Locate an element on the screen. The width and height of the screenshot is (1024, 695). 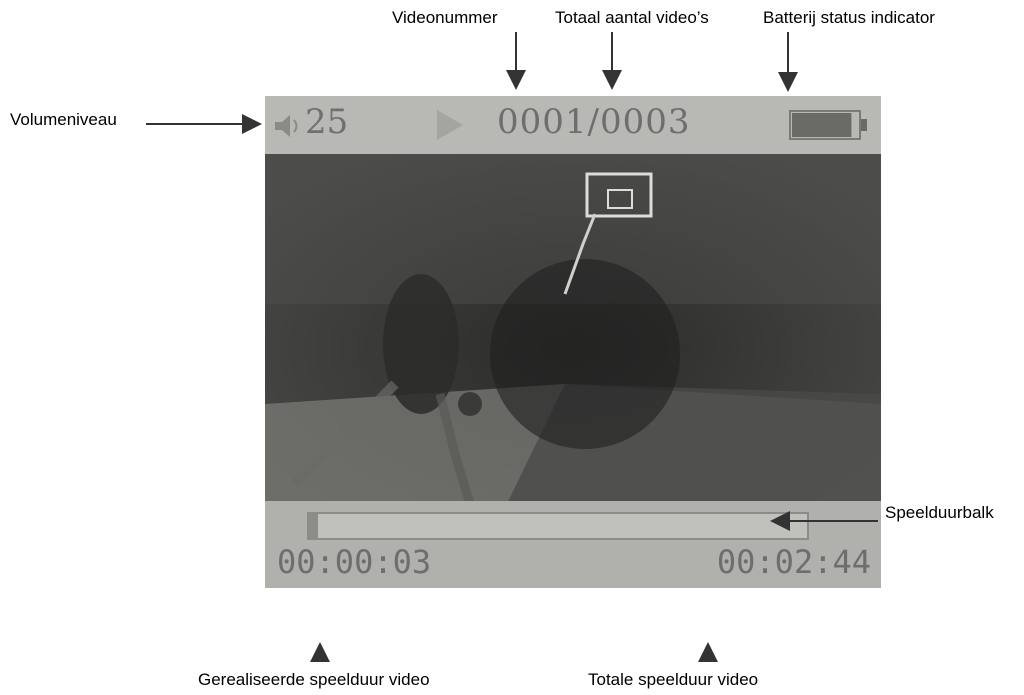
elapsed-time: 00:00:03 is located at coordinates (354, 562).